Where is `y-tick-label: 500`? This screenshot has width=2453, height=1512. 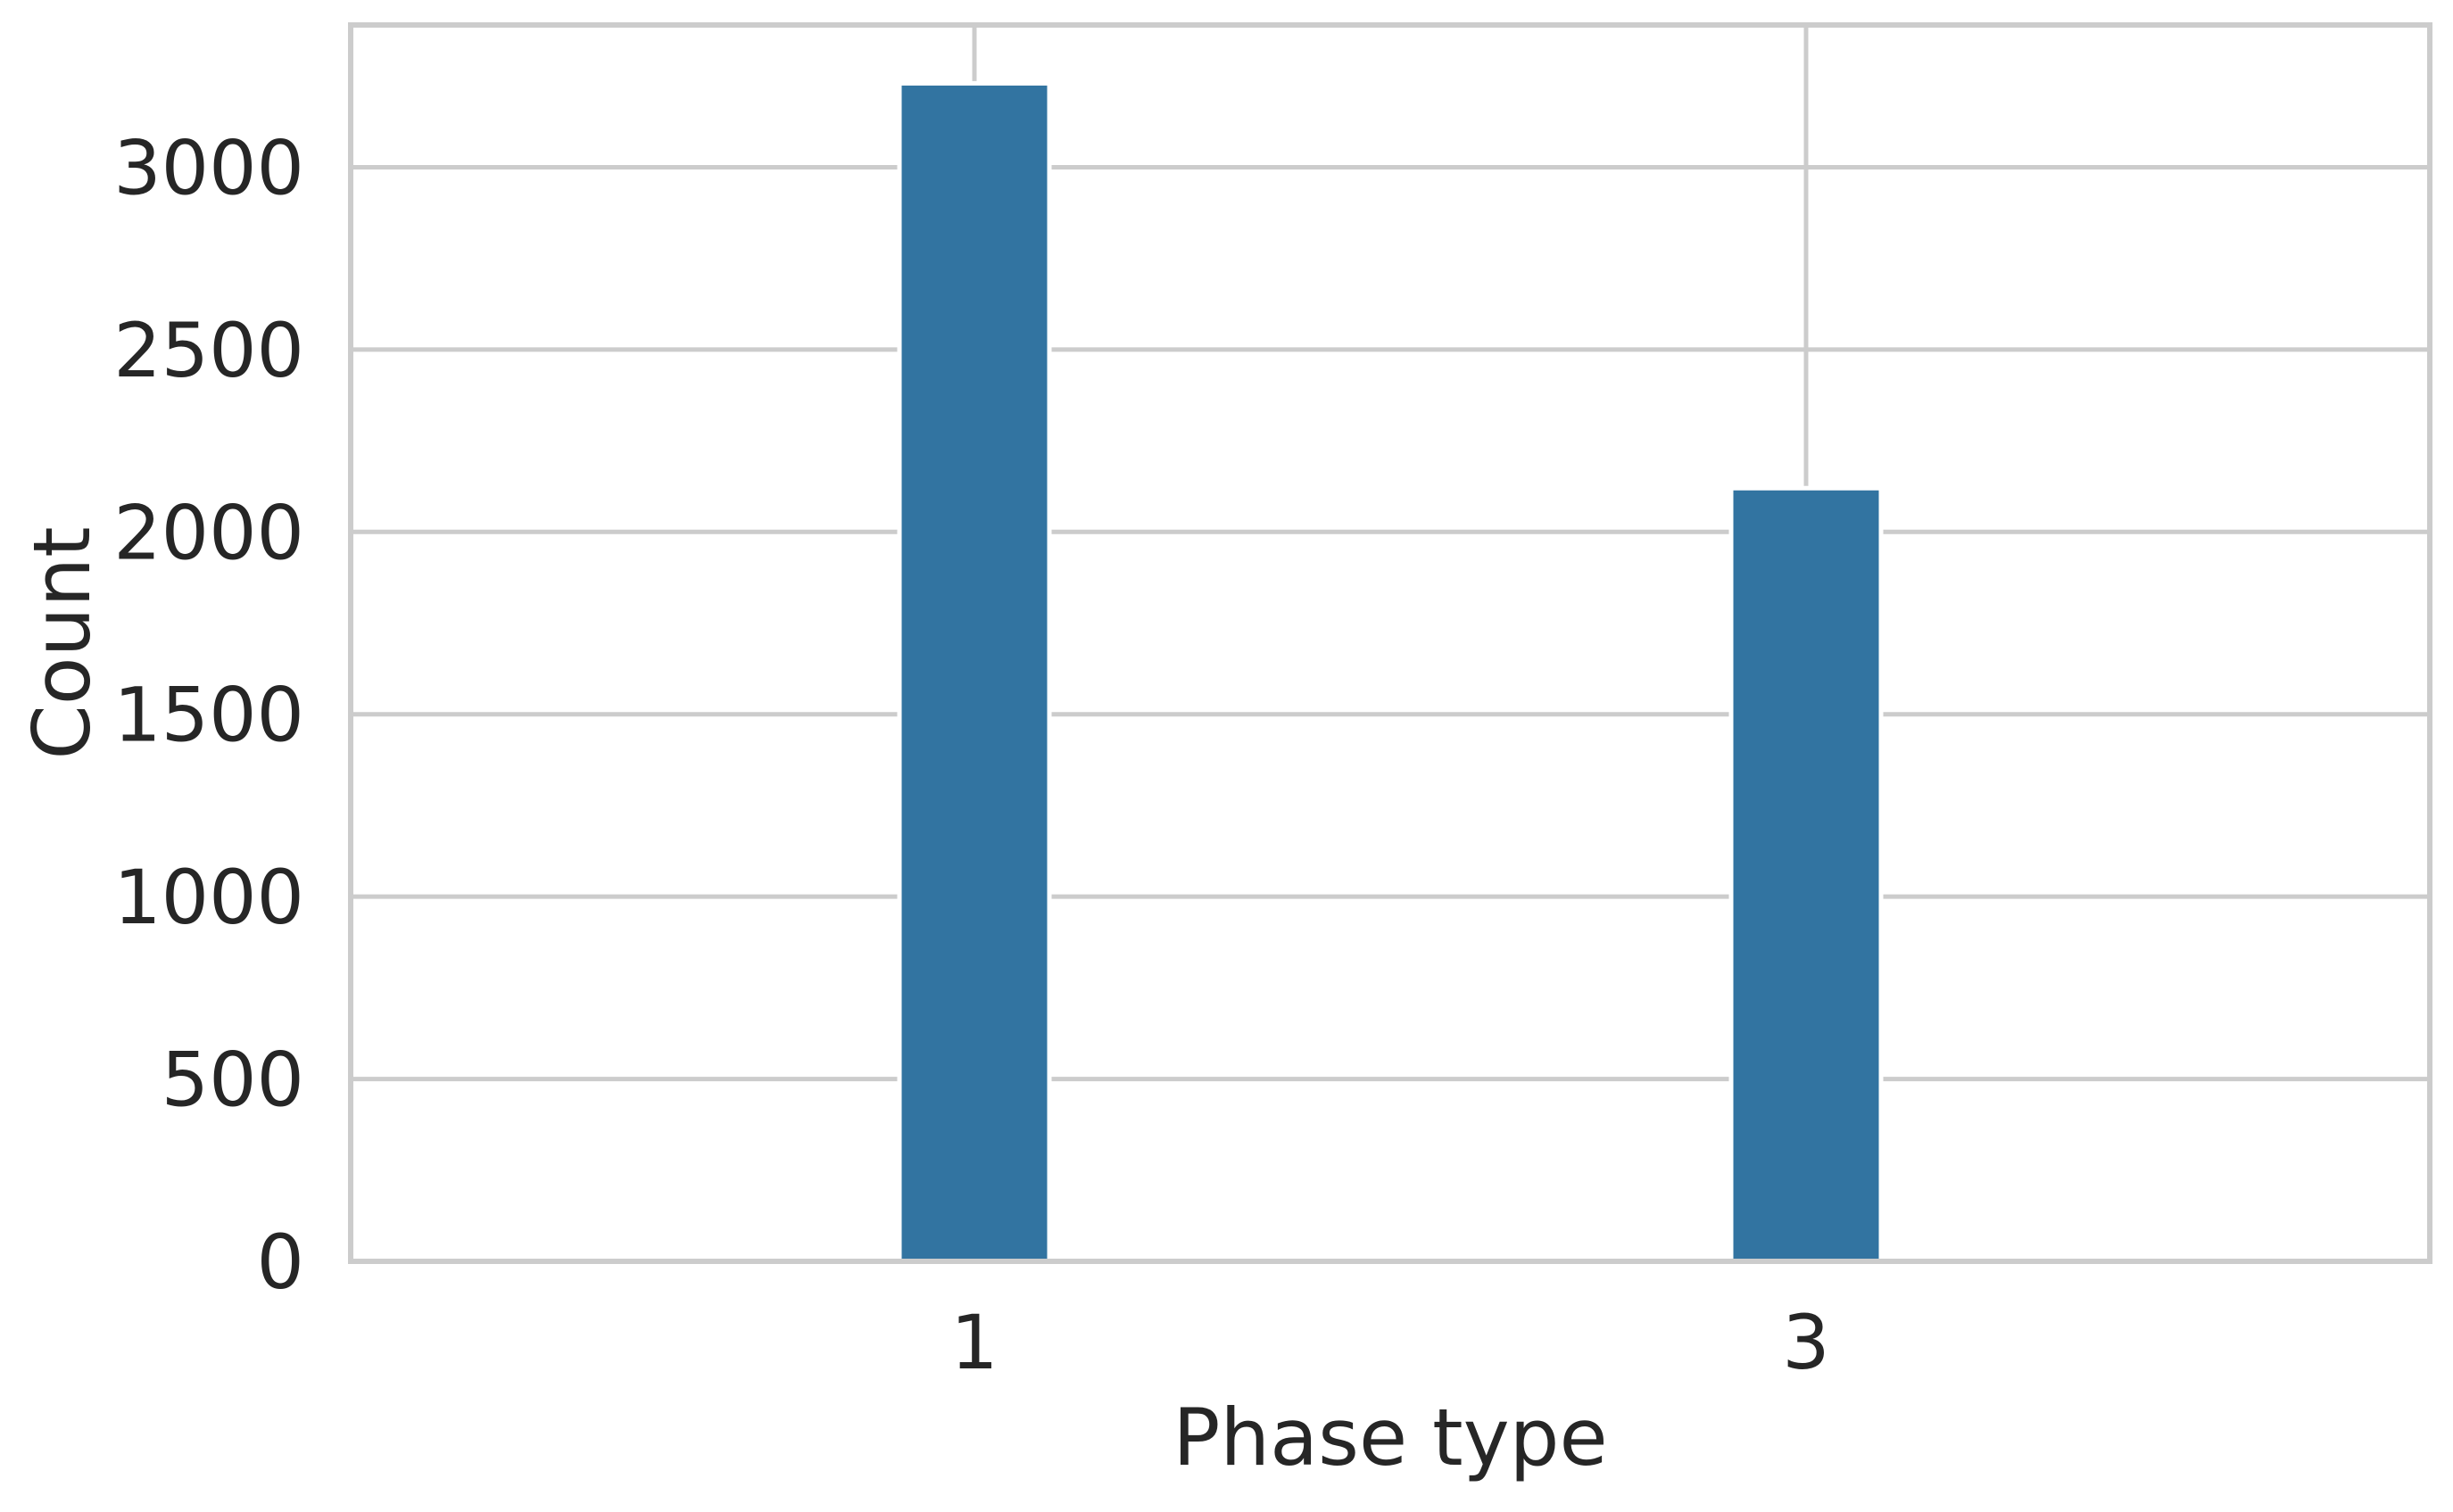
y-tick-label: 500 is located at coordinates (233, 1080).